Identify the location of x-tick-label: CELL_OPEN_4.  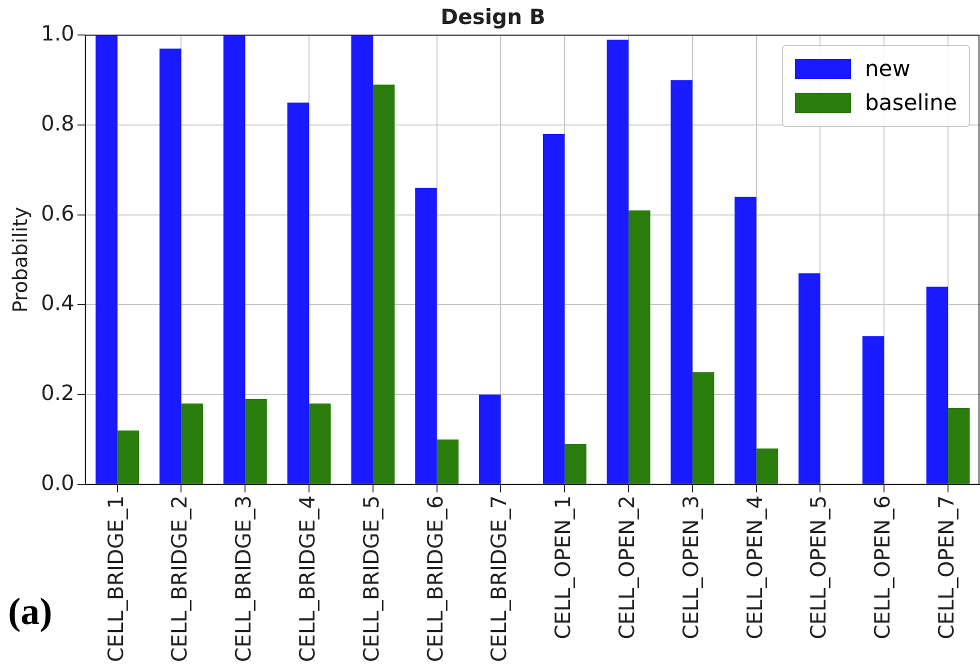
(754, 567).